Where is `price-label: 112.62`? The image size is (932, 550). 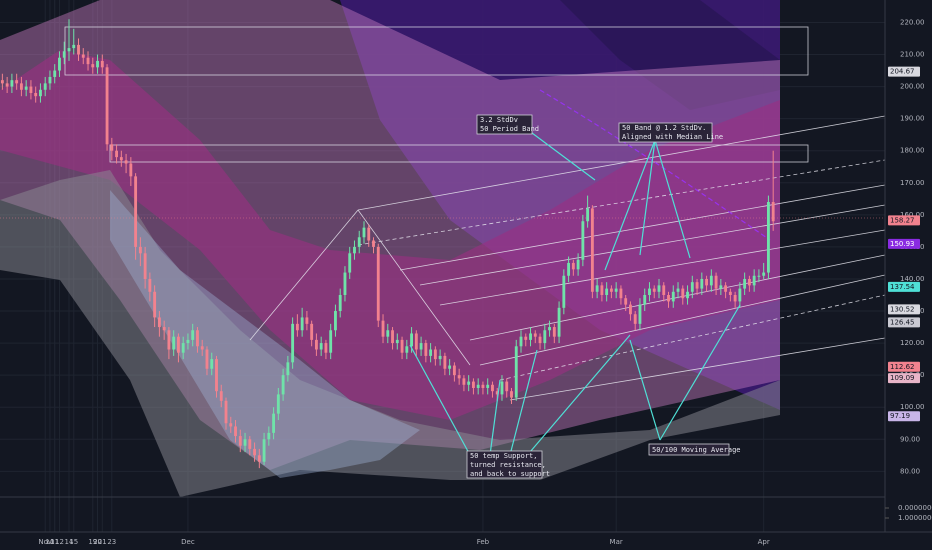
price-label: 112.62 is located at coordinates (902, 367).